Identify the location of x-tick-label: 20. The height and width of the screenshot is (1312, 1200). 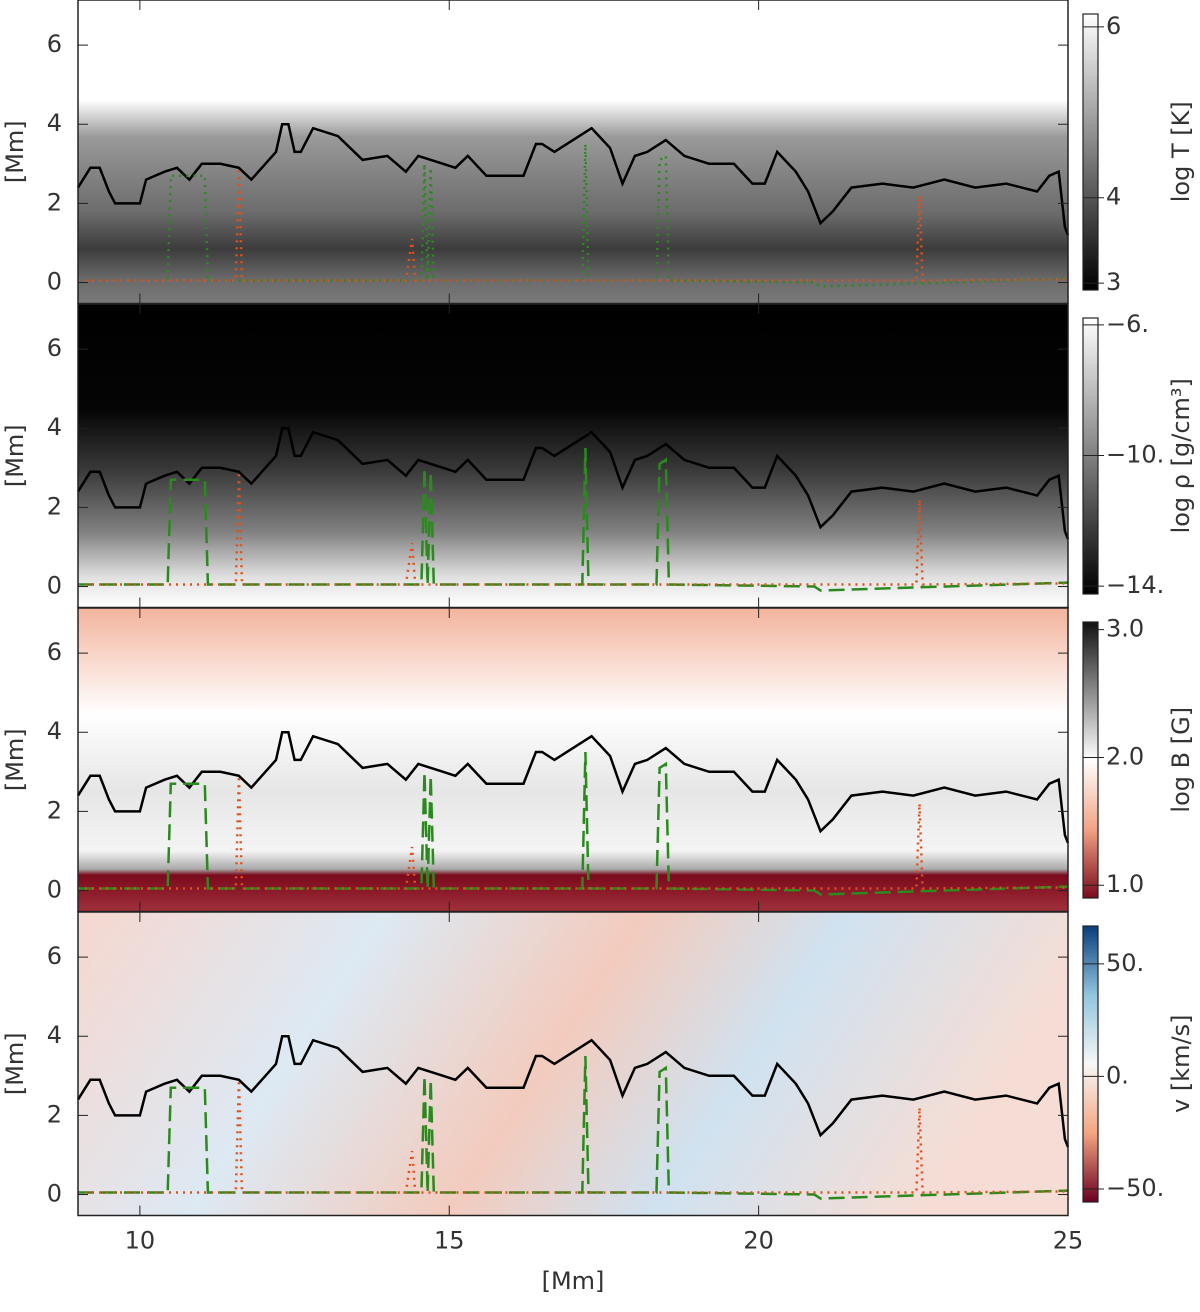
(758, 1241).